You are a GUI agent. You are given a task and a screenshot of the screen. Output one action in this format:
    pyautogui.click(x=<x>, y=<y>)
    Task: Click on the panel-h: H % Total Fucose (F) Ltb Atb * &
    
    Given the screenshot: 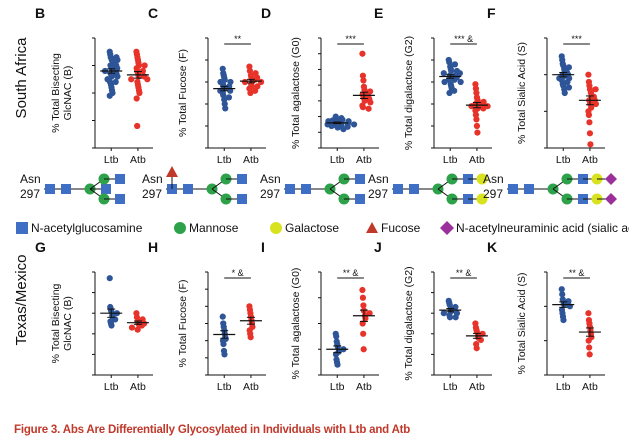 What is the action you would take?
    pyautogui.click(x=207, y=316)
    